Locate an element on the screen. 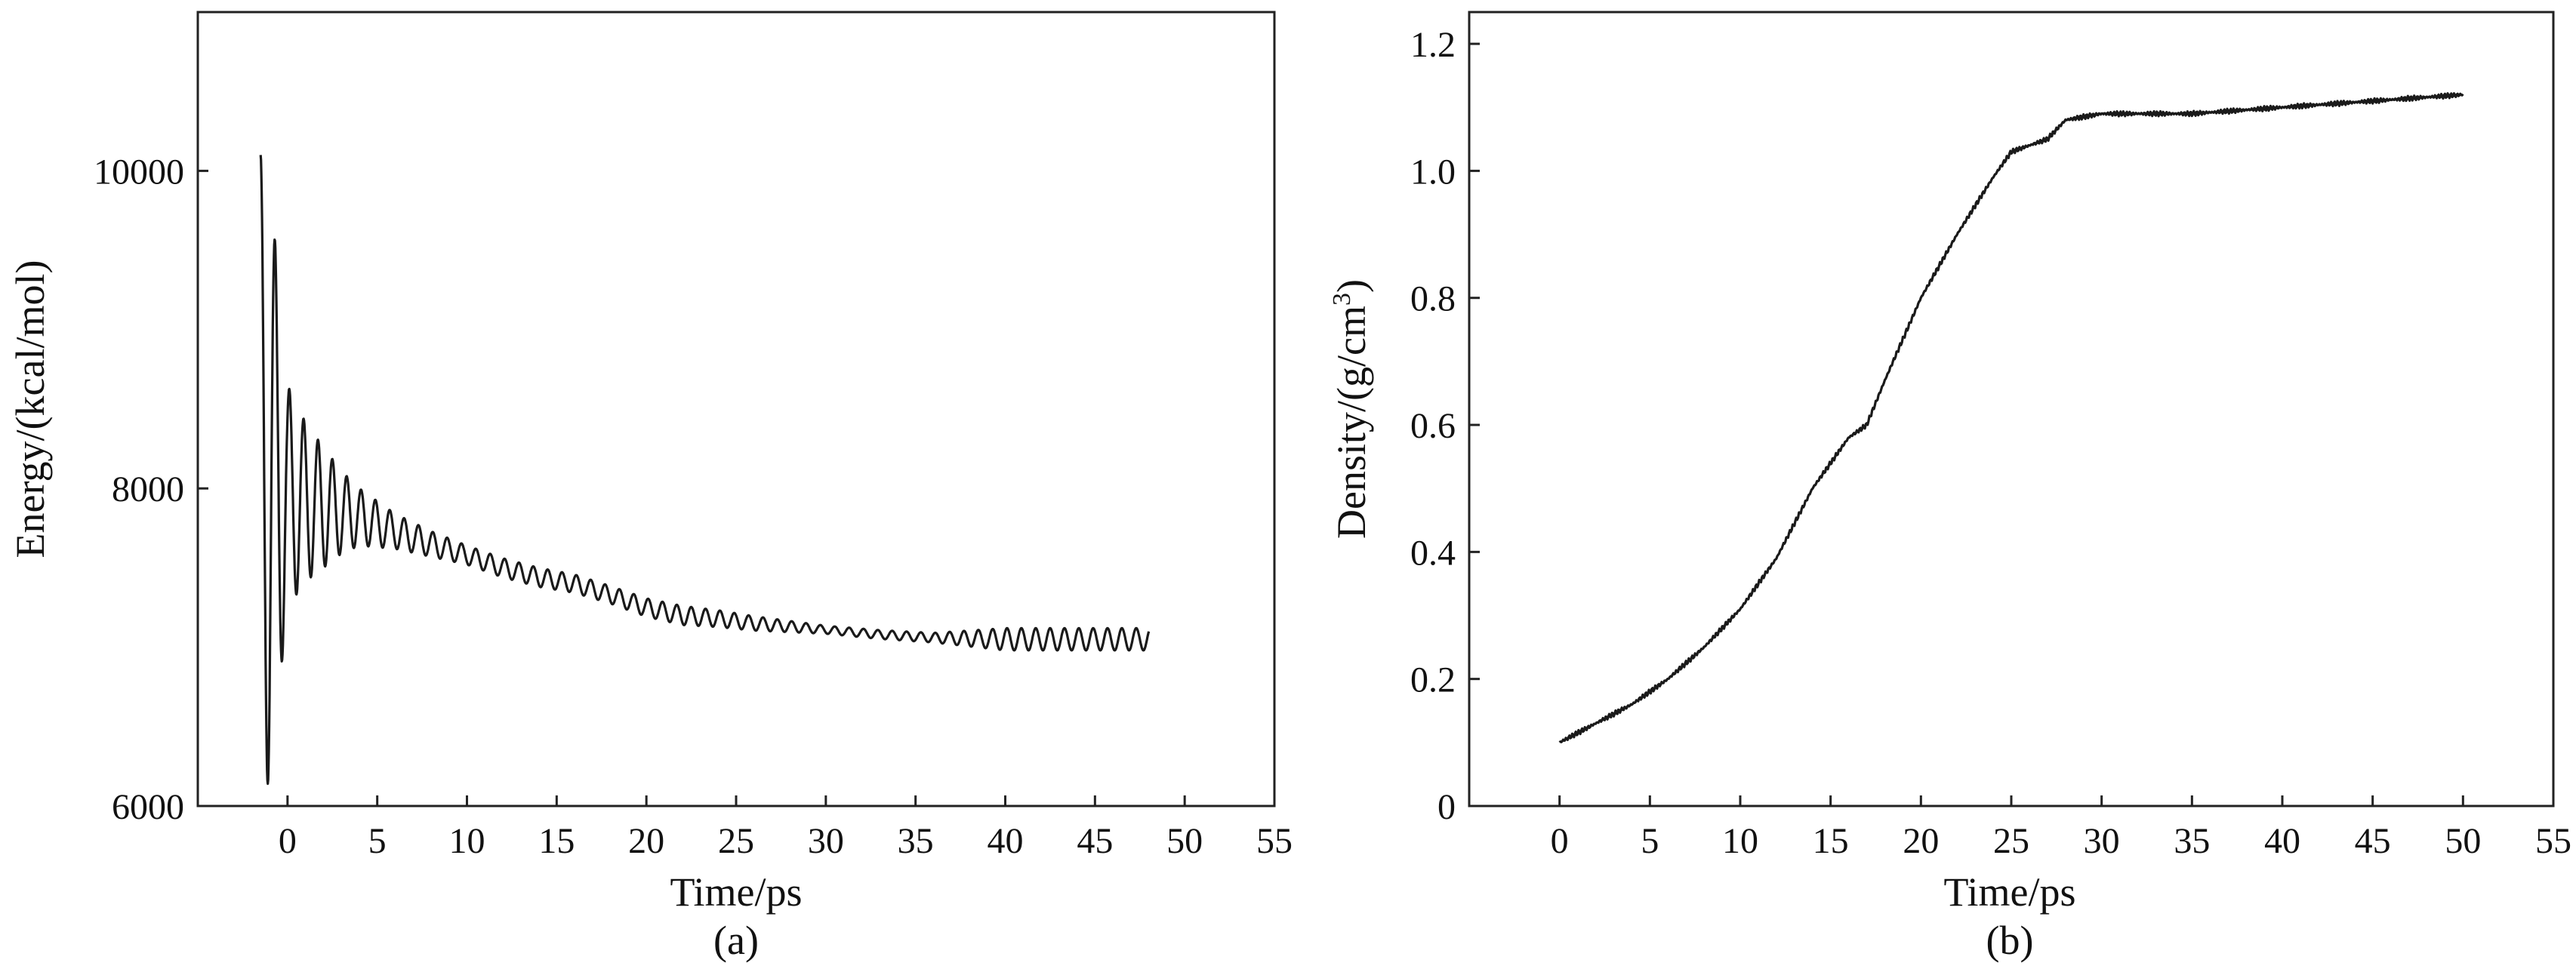 The height and width of the screenshot is (969, 2576). density-panel-label: (b) is located at coordinates (2010, 940).